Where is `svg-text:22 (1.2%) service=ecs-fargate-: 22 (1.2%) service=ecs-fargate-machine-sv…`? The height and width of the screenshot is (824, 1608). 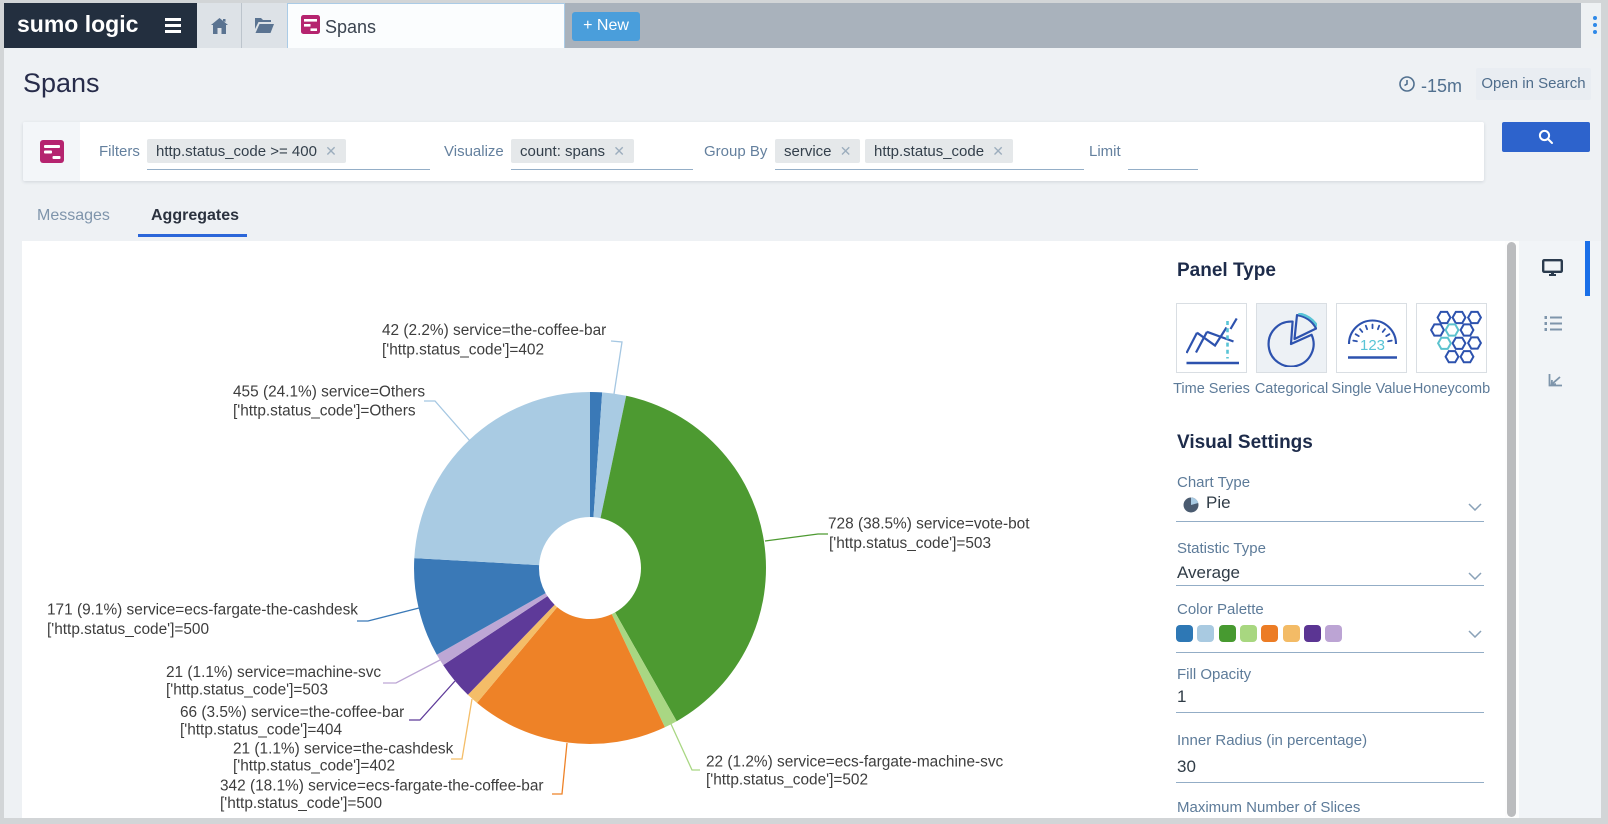 svg-text:22 (1.2%) service=ecs-fargate-: 22 (1.2%) service=ecs-fargate-machine-sv… is located at coordinates (855, 762).